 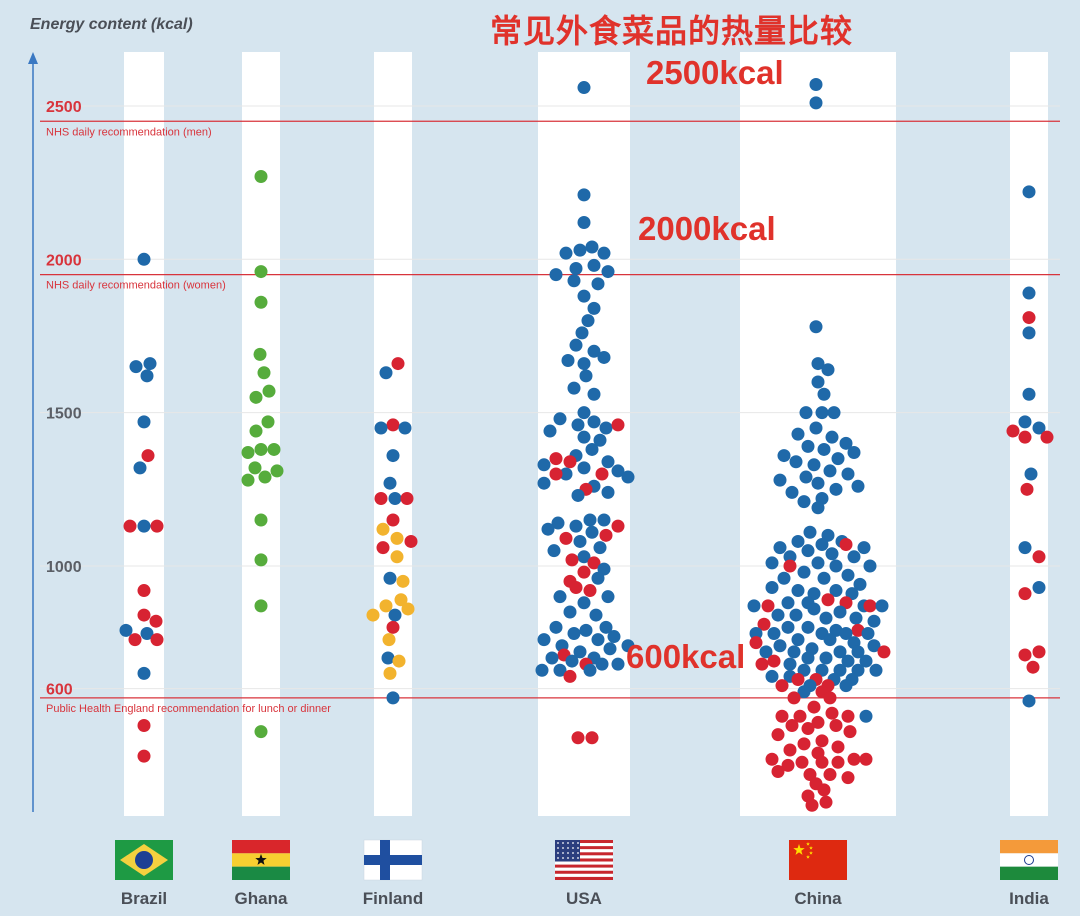 I want to click on flag-cross, so click(x=393, y=860).